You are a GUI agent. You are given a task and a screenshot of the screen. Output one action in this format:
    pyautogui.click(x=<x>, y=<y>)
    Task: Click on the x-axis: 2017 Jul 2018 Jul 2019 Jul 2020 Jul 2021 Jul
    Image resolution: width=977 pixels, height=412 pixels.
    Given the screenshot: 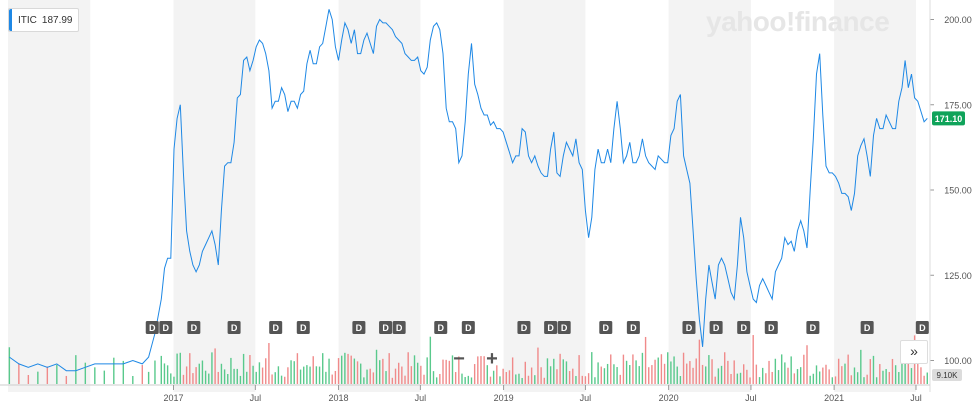 What is the action you would take?
    pyautogui.click(x=465, y=393)
    